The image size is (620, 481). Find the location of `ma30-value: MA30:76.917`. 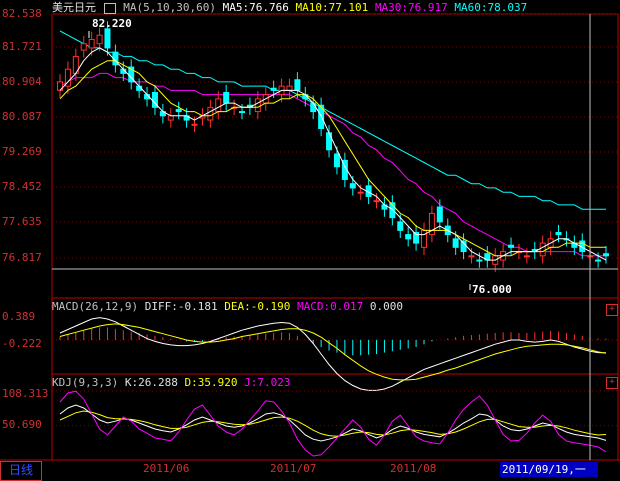

ma30-value: MA30:76.917 is located at coordinates (411, 7).